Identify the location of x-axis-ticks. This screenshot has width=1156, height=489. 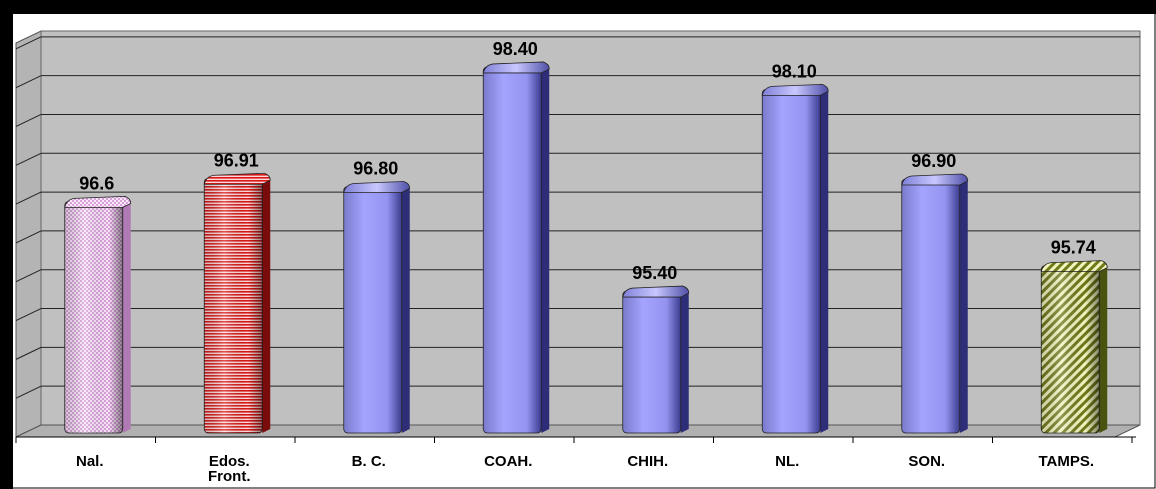
(574, 440).